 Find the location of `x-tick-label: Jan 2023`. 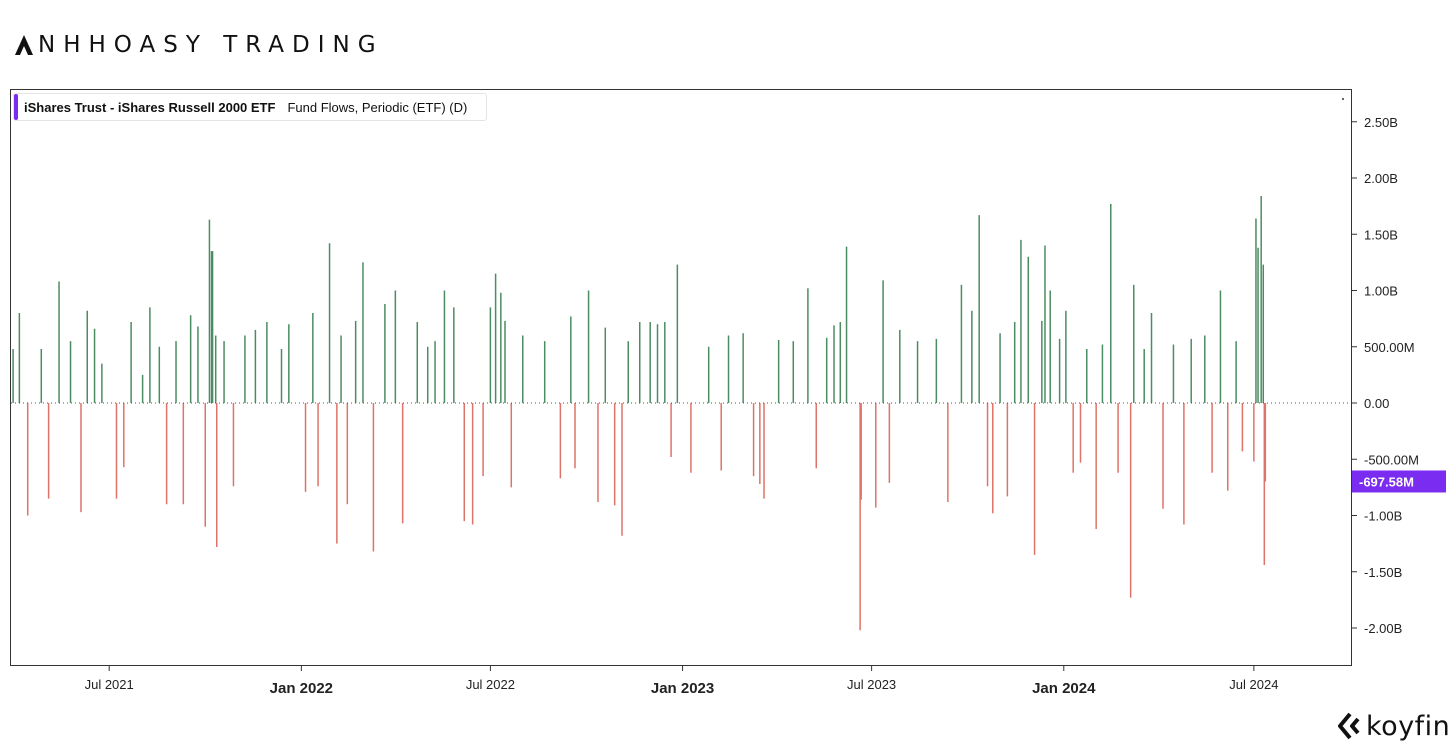

x-tick-label: Jan 2023 is located at coordinates (682, 688).